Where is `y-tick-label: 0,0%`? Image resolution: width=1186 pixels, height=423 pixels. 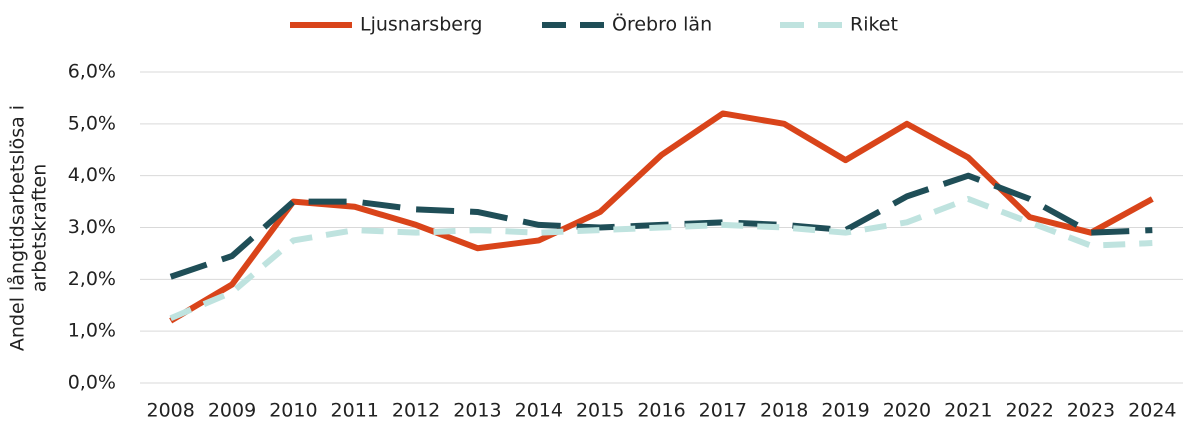
y-tick-label: 0,0% is located at coordinates (92, 383).